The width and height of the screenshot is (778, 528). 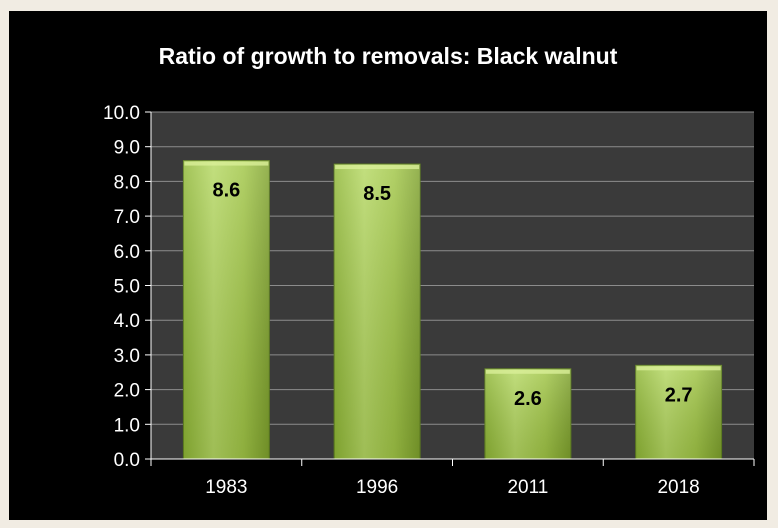 I want to click on data-label: 2.7, so click(x=679, y=395).